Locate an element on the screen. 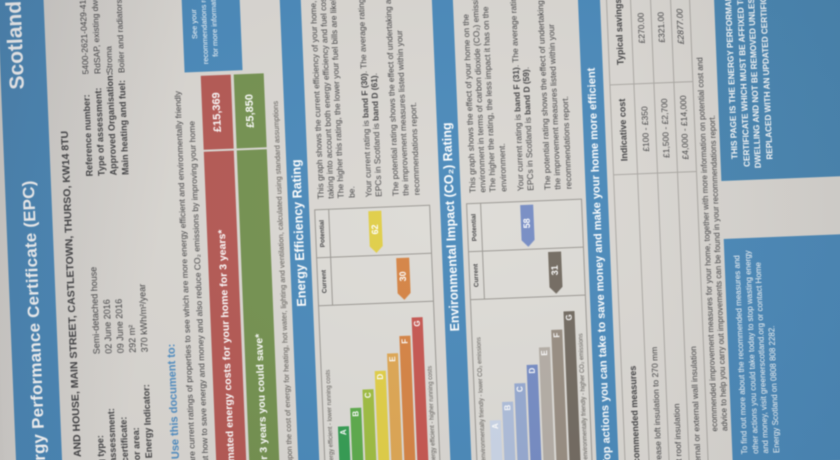 The image size is (840, 460). detail-label: Main heating and fuel: is located at coordinates (123, 127).